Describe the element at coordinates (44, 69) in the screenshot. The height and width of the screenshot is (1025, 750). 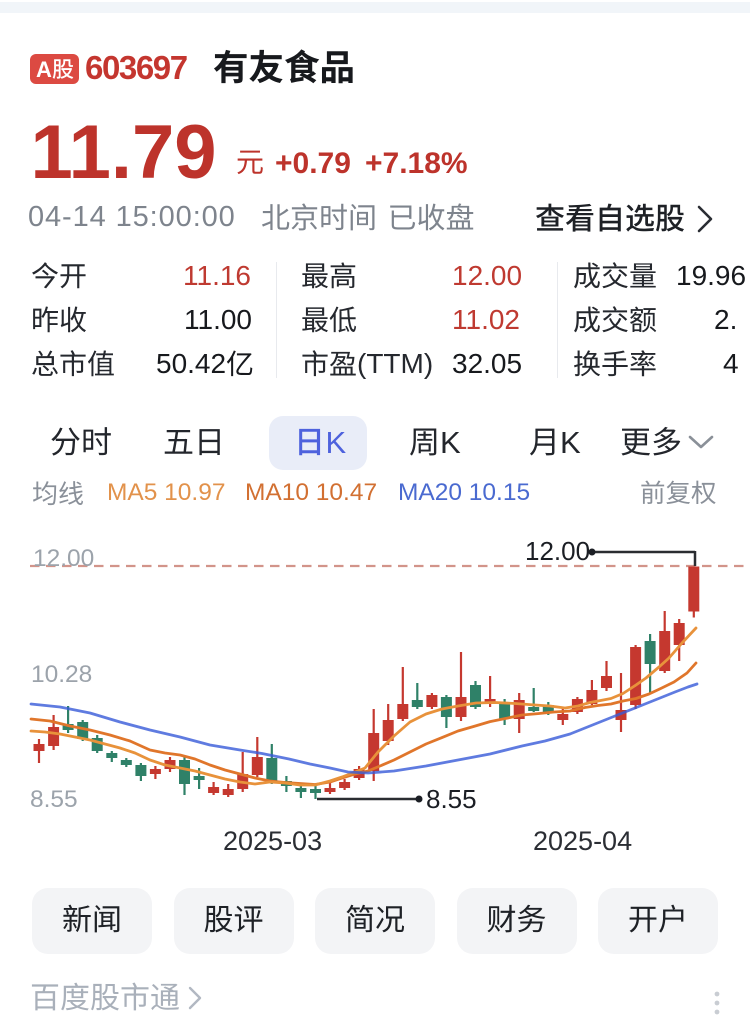
I see `svg-text: A` at that location.